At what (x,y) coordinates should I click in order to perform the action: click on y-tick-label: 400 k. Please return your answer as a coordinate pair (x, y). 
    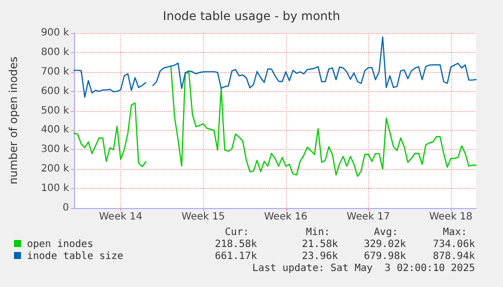
    Looking at the image, I should click on (55, 130).